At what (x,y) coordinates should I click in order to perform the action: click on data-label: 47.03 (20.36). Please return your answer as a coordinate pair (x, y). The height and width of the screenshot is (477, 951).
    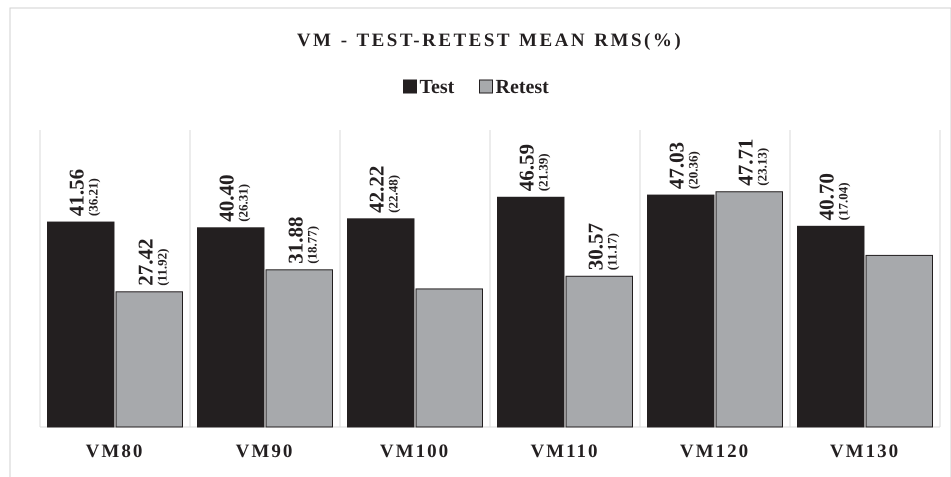
    Looking at the image, I should click on (682, 166).